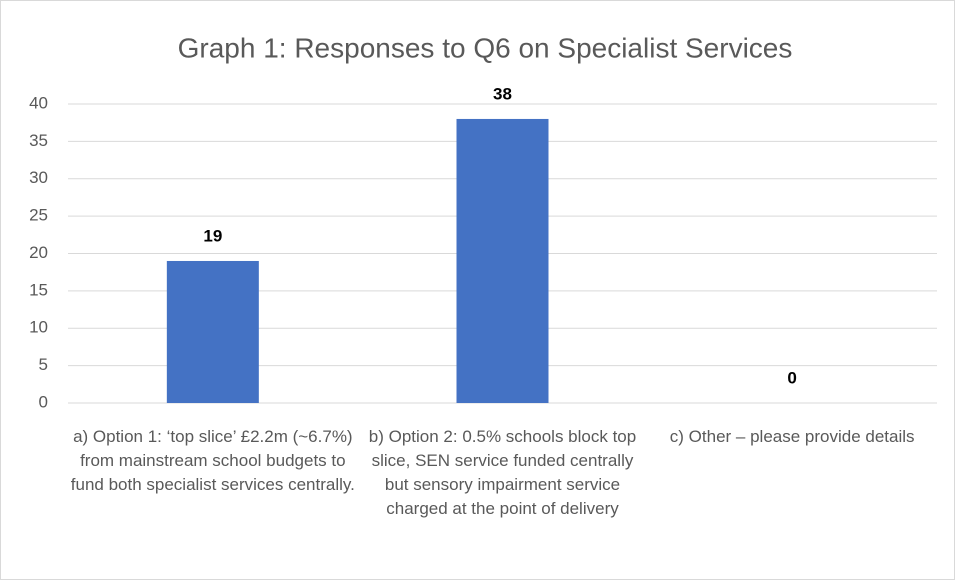 The height and width of the screenshot is (580, 955). I want to click on data-label: 0, so click(791, 377).